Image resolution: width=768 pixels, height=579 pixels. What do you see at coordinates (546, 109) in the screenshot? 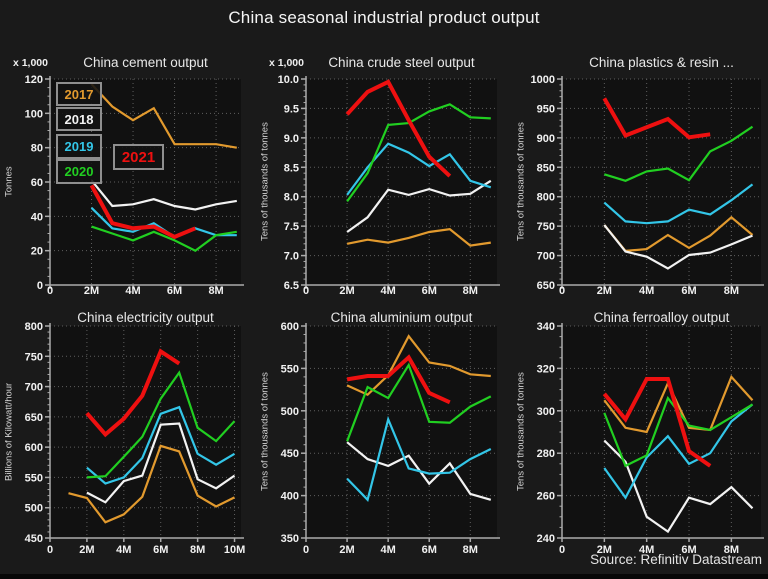
I see `svg-text: 950` at bounding box center [546, 109].